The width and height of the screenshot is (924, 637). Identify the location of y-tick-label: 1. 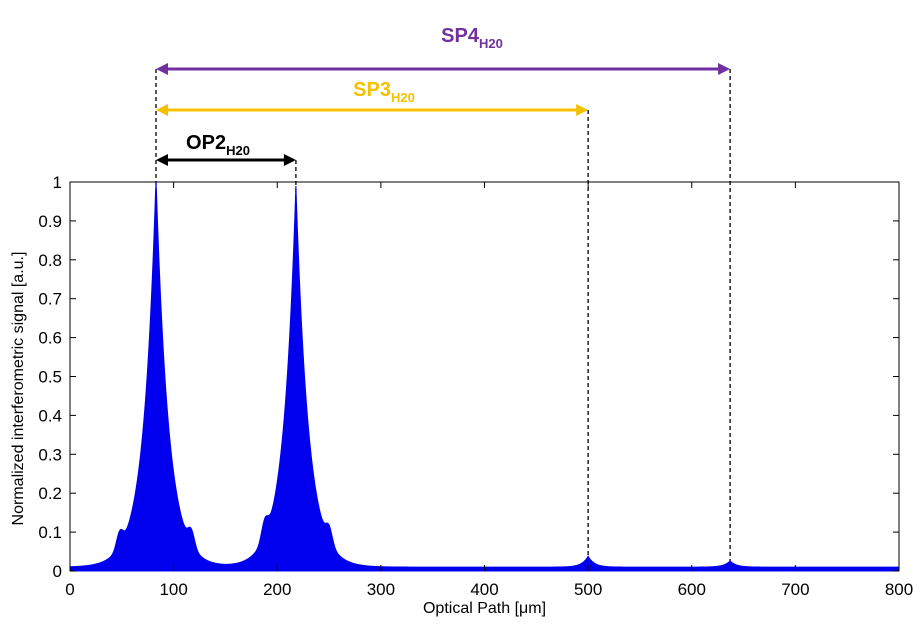
(57, 182).